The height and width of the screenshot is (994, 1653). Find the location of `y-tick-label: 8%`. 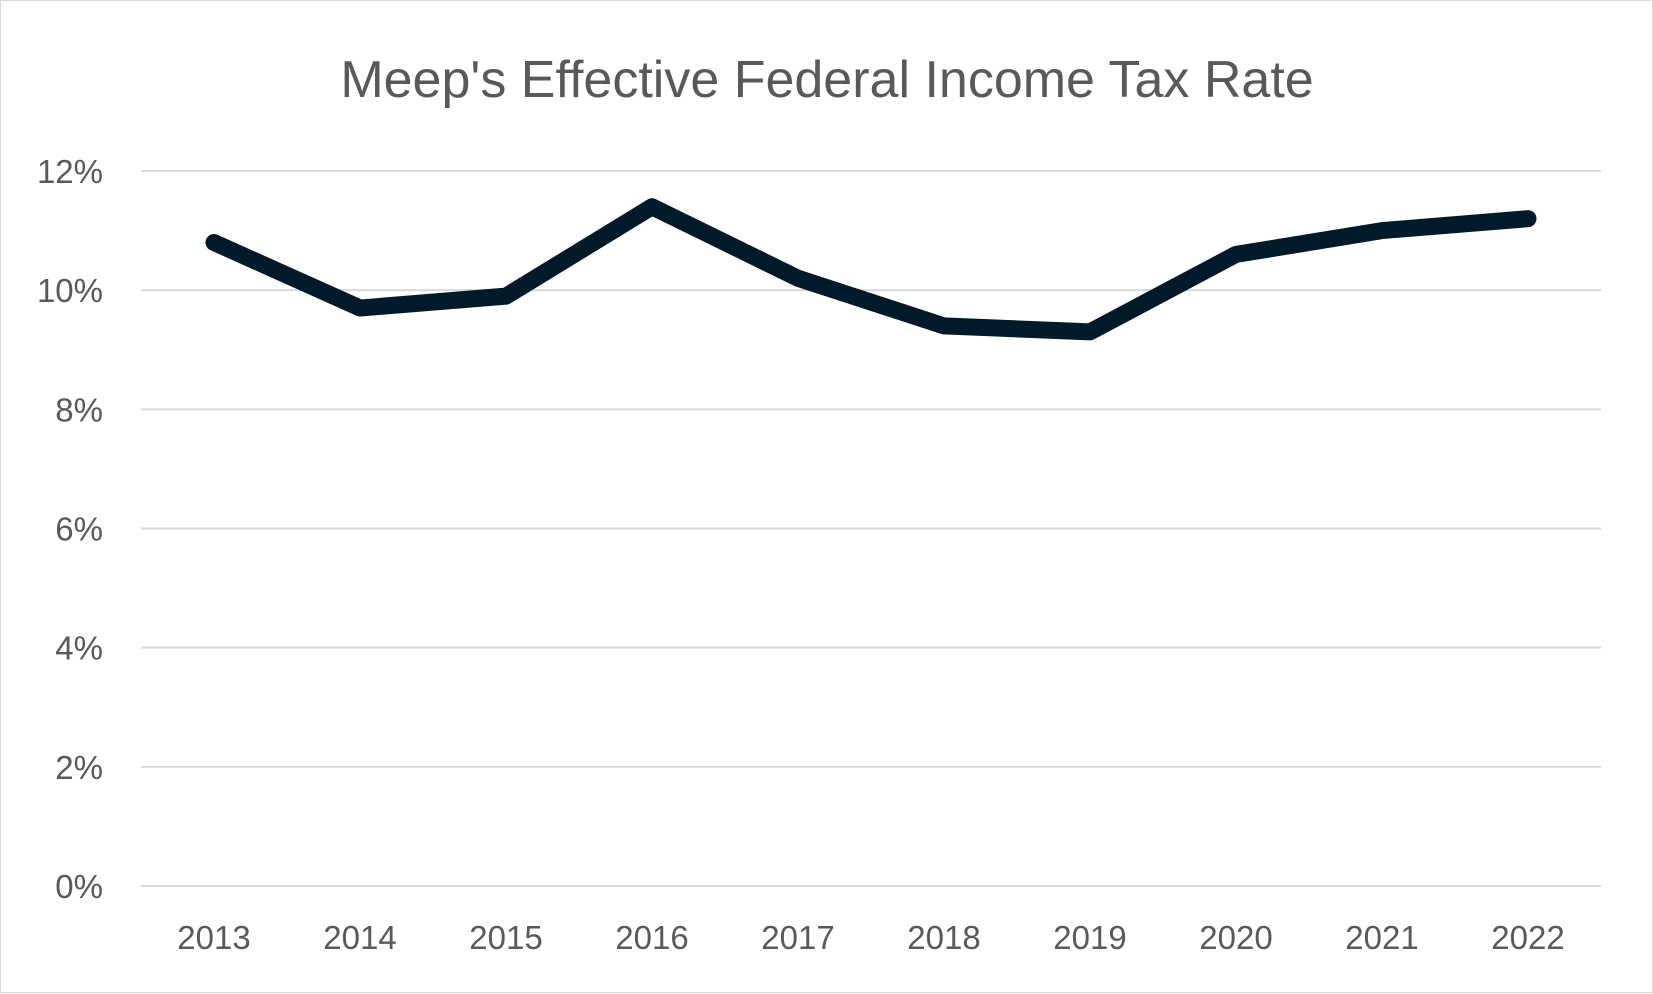

y-tick-label: 8% is located at coordinates (79, 409).